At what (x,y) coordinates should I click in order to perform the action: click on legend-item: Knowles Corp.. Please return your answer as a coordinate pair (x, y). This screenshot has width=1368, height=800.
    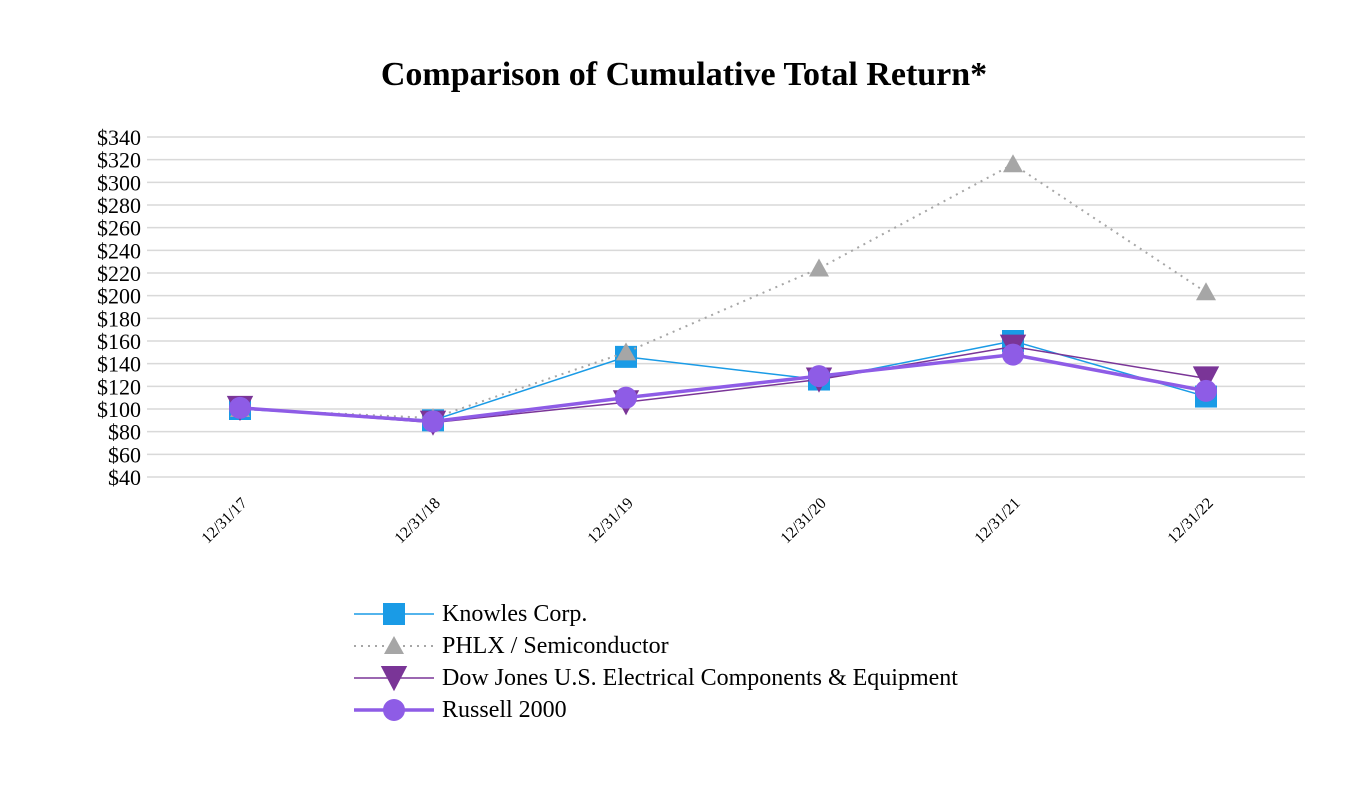
    Looking at the image, I should click on (655, 614).